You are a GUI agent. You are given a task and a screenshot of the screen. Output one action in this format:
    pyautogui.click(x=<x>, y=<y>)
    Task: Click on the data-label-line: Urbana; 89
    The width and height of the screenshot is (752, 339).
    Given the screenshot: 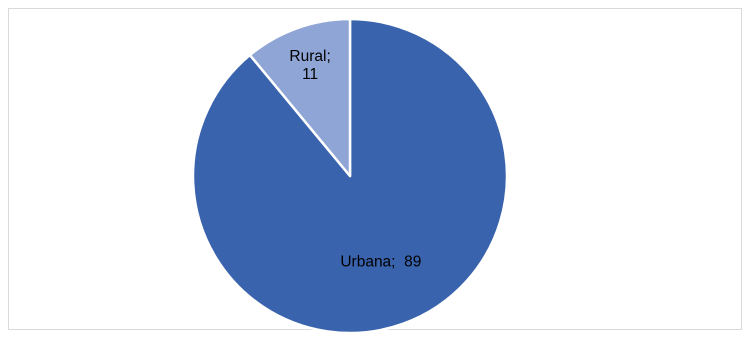 What is the action you would take?
    pyautogui.click(x=380, y=262)
    